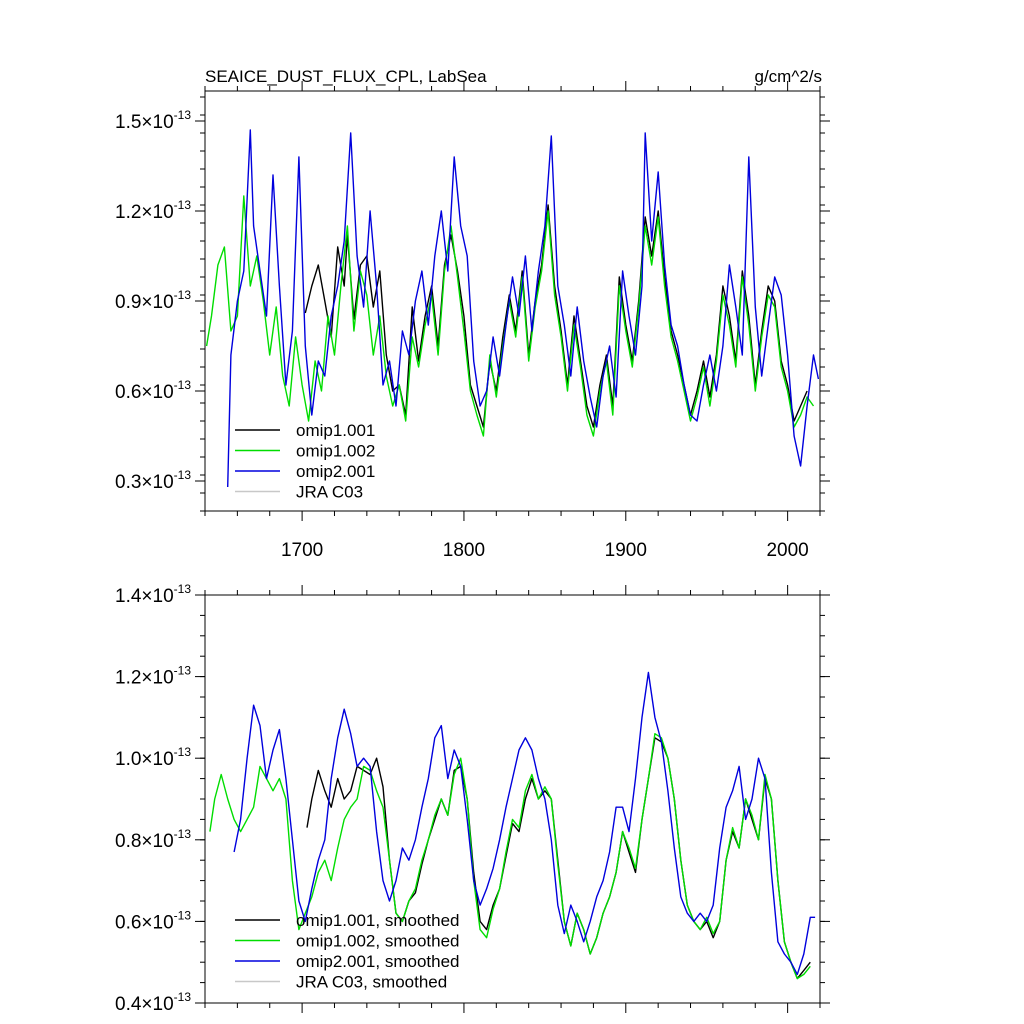 This screenshot has width=1024, height=1024. Describe the element at coordinates (335, 430) in the screenshot. I see `legend-label: omip1.001` at that location.